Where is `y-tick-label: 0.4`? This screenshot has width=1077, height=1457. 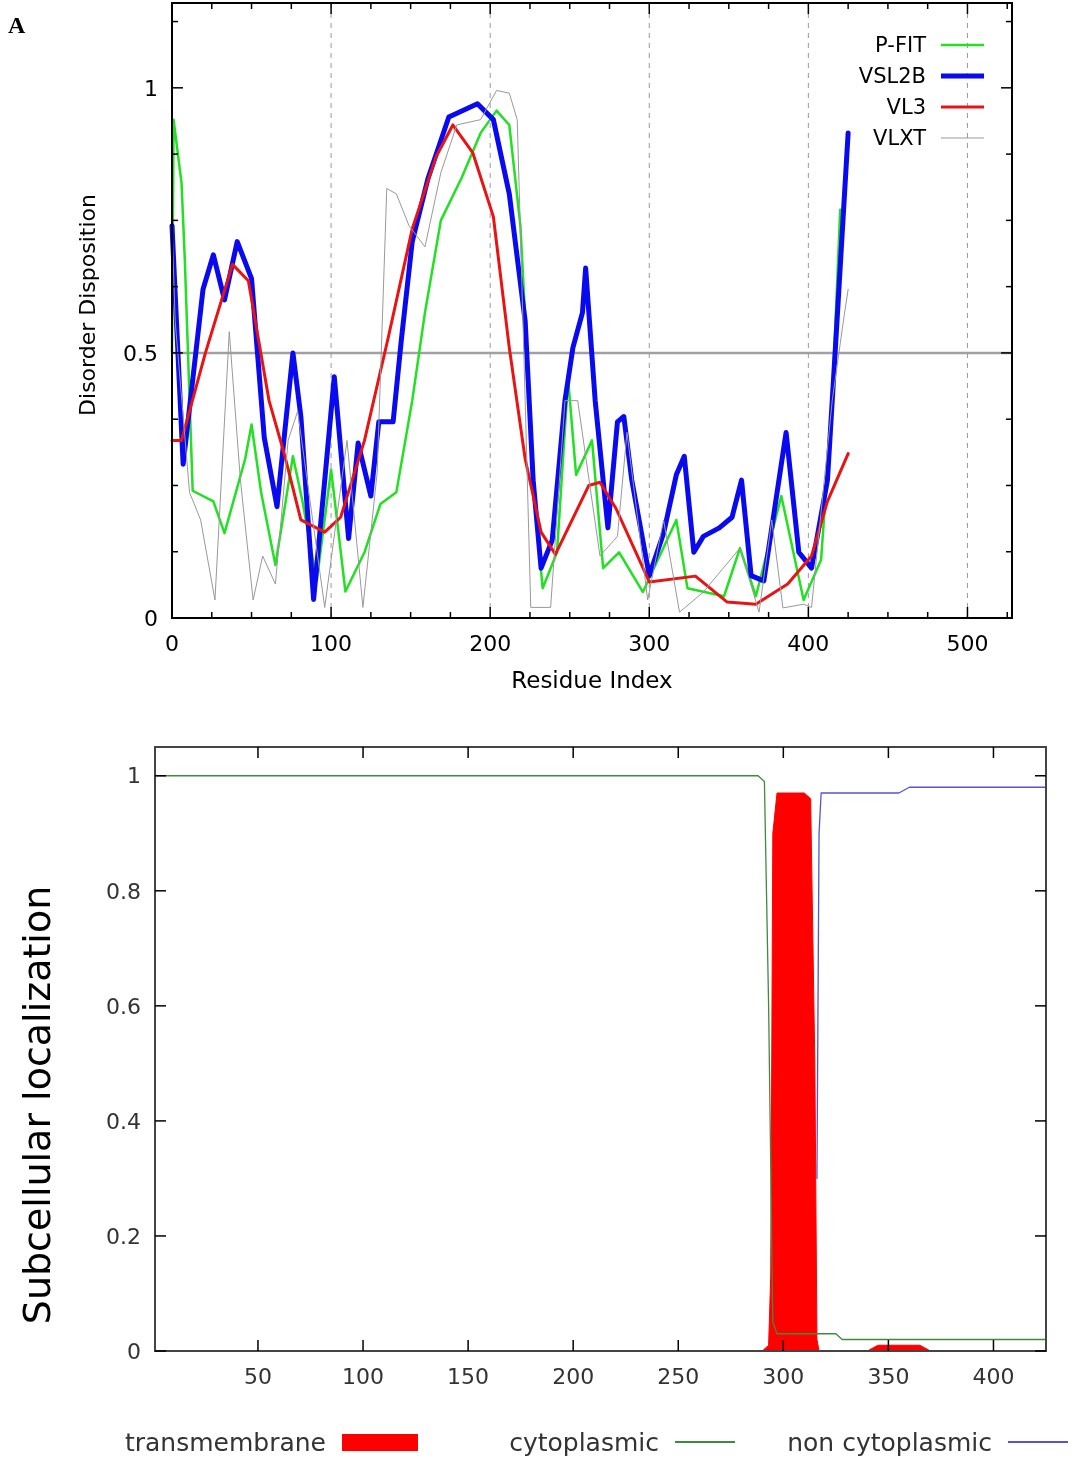
y-tick-label: 0.4 is located at coordinates (123, 1121).